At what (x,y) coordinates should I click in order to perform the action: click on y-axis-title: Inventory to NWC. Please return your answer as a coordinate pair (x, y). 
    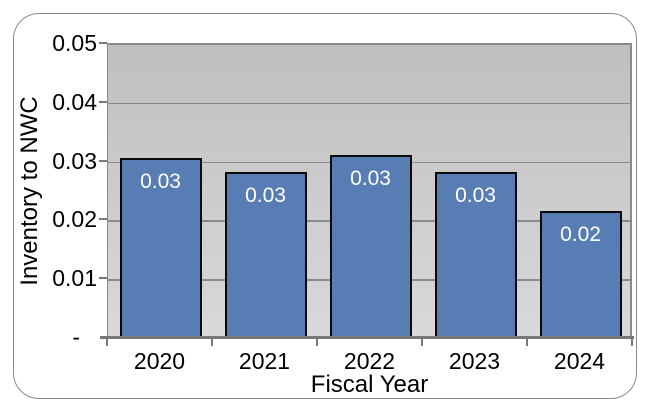
    Looking at the image, I should click on (29, 191).